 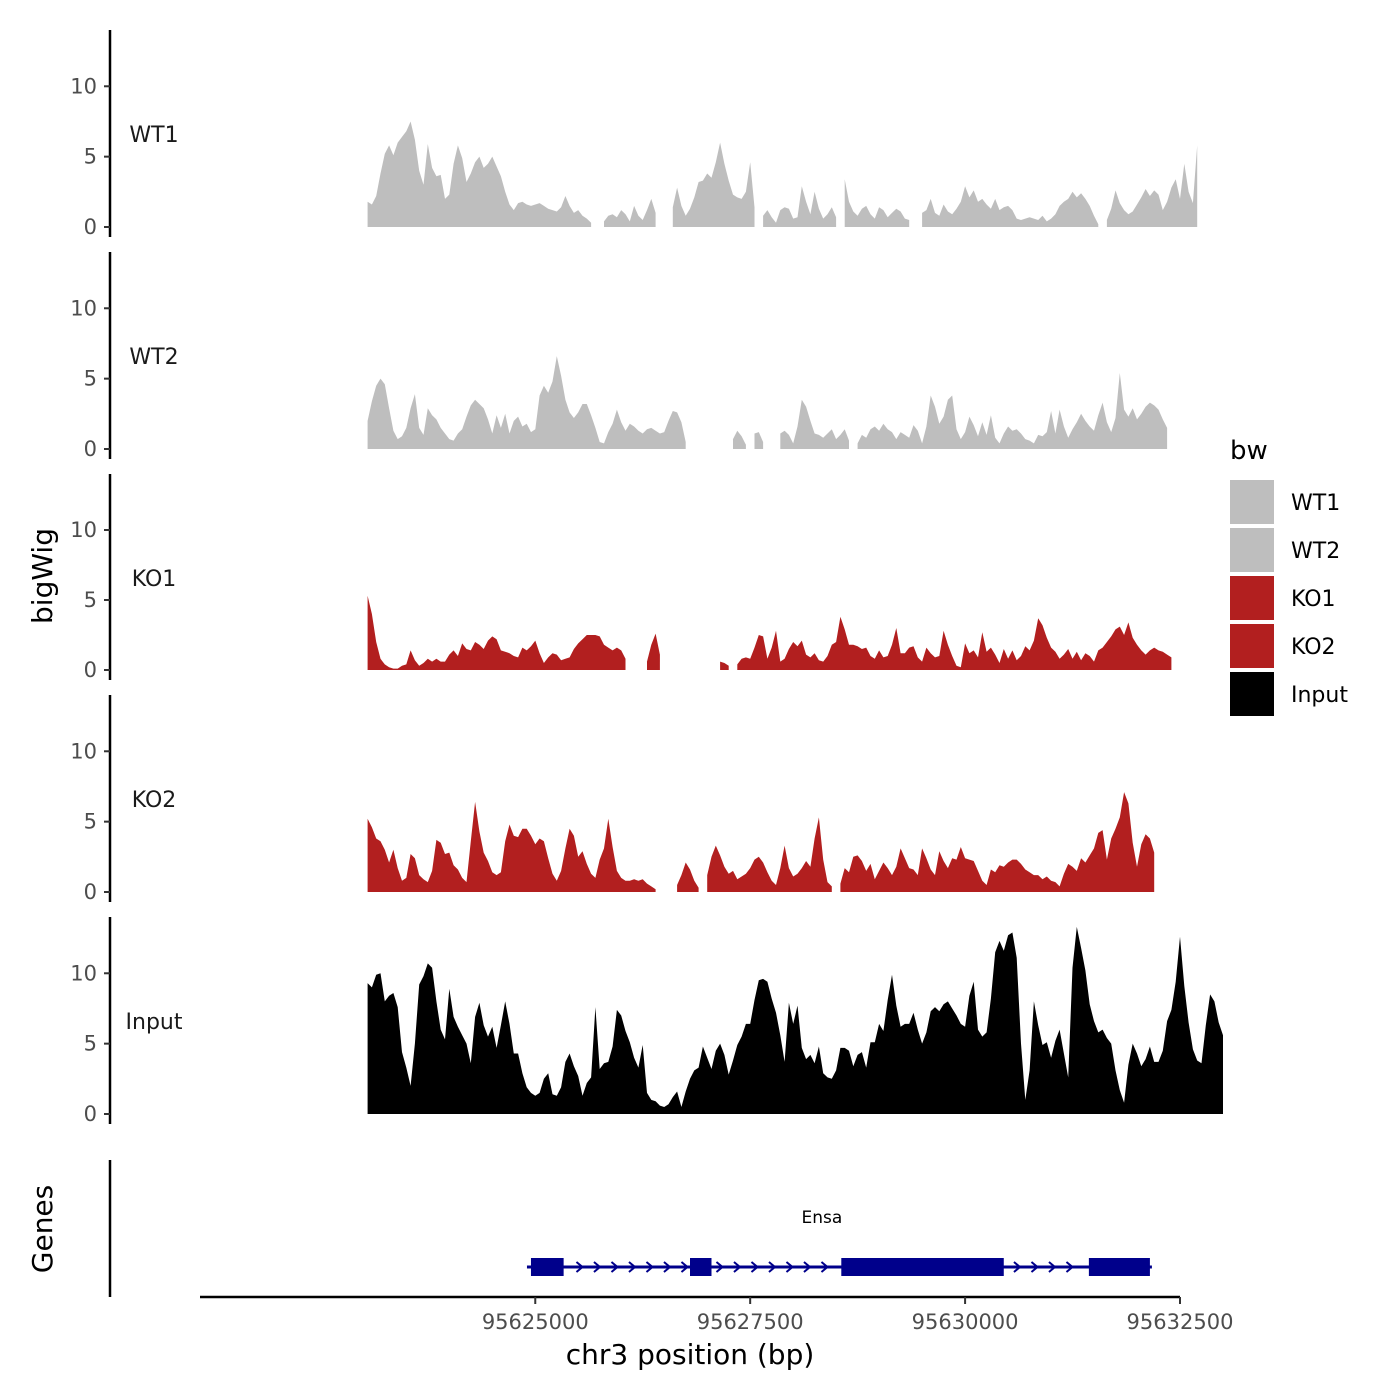 I want to click on legend-label-wt1: WT1, so click(x=1315, y=503).